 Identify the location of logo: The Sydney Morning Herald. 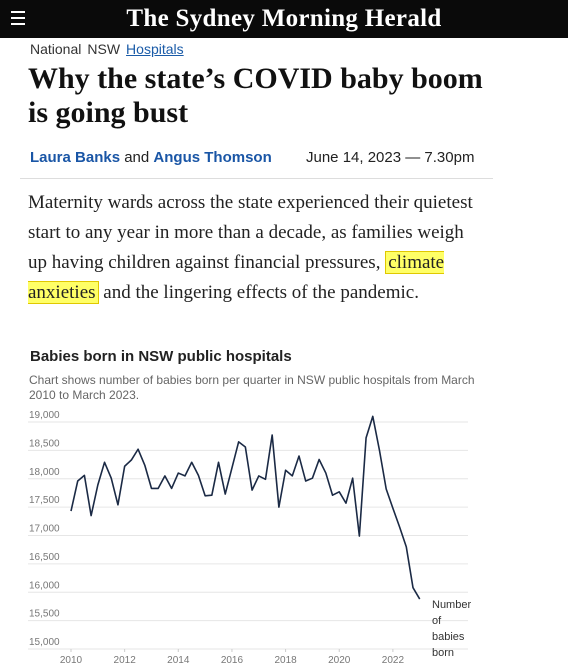
(284, 18).